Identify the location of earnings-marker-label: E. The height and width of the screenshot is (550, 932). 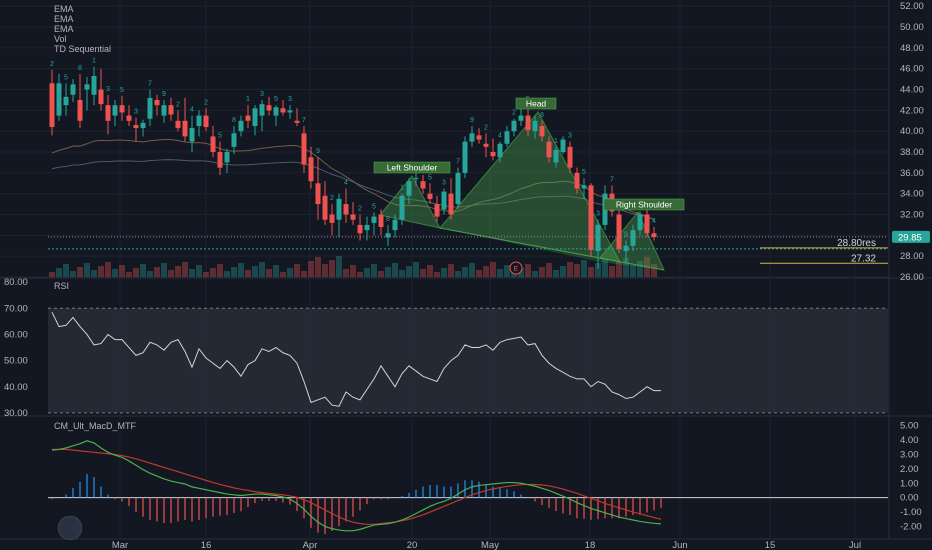
(516, 269).